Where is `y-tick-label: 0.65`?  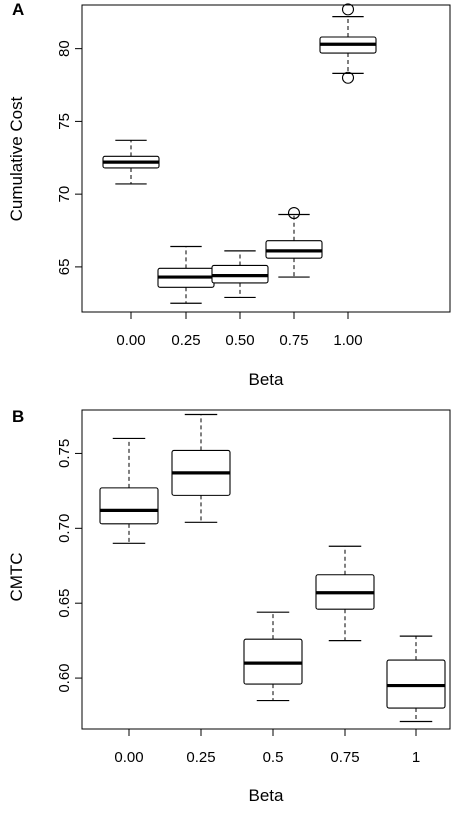
y-tick-label: 0.65 is located at coordinates (64, 603).